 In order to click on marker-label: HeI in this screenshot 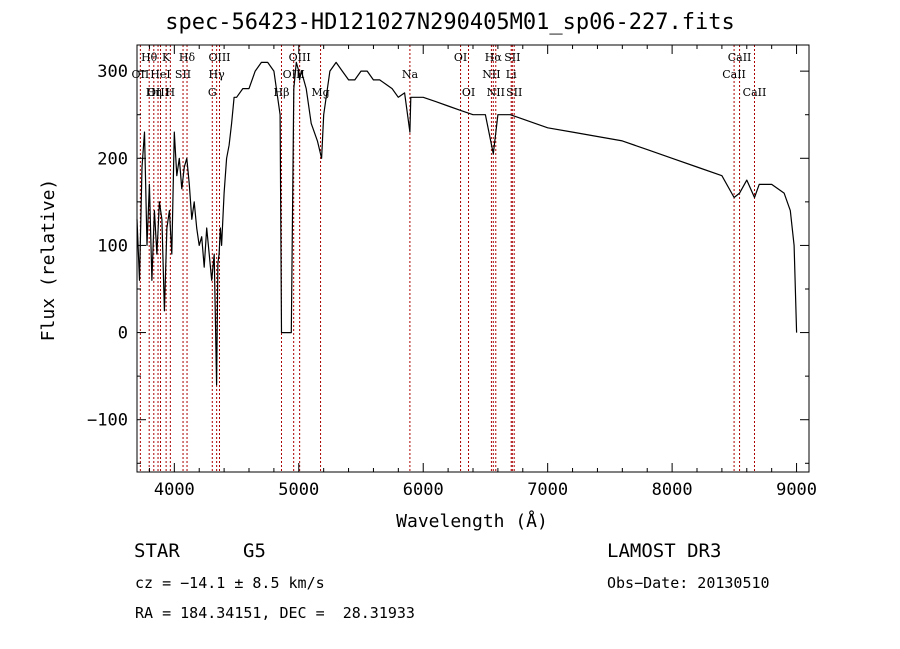, I will do `click(160, 74)`.